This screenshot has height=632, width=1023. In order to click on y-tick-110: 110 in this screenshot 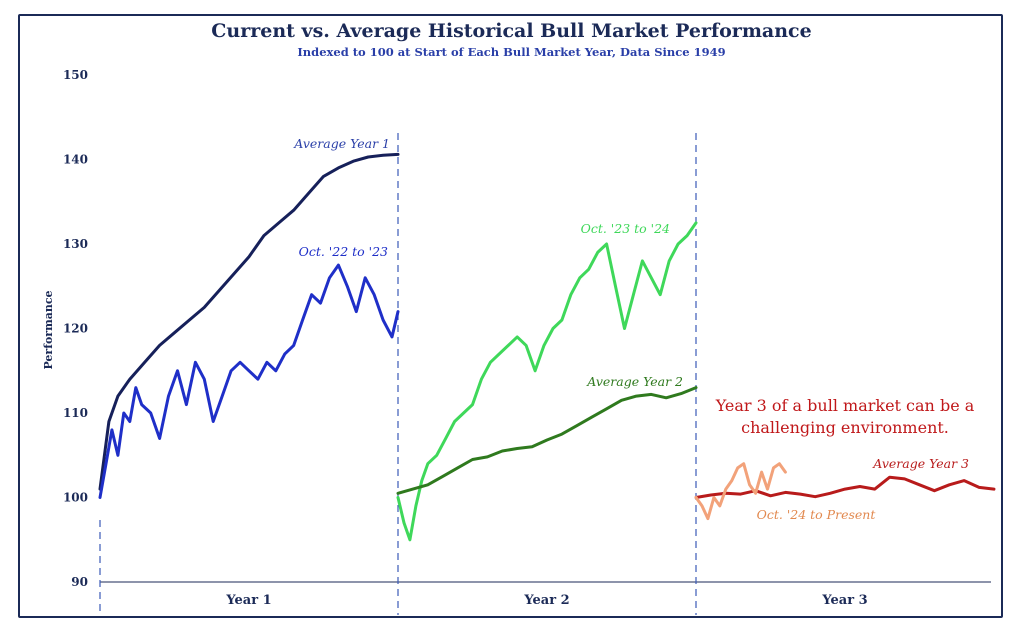, I will do `click(75, 413)`.